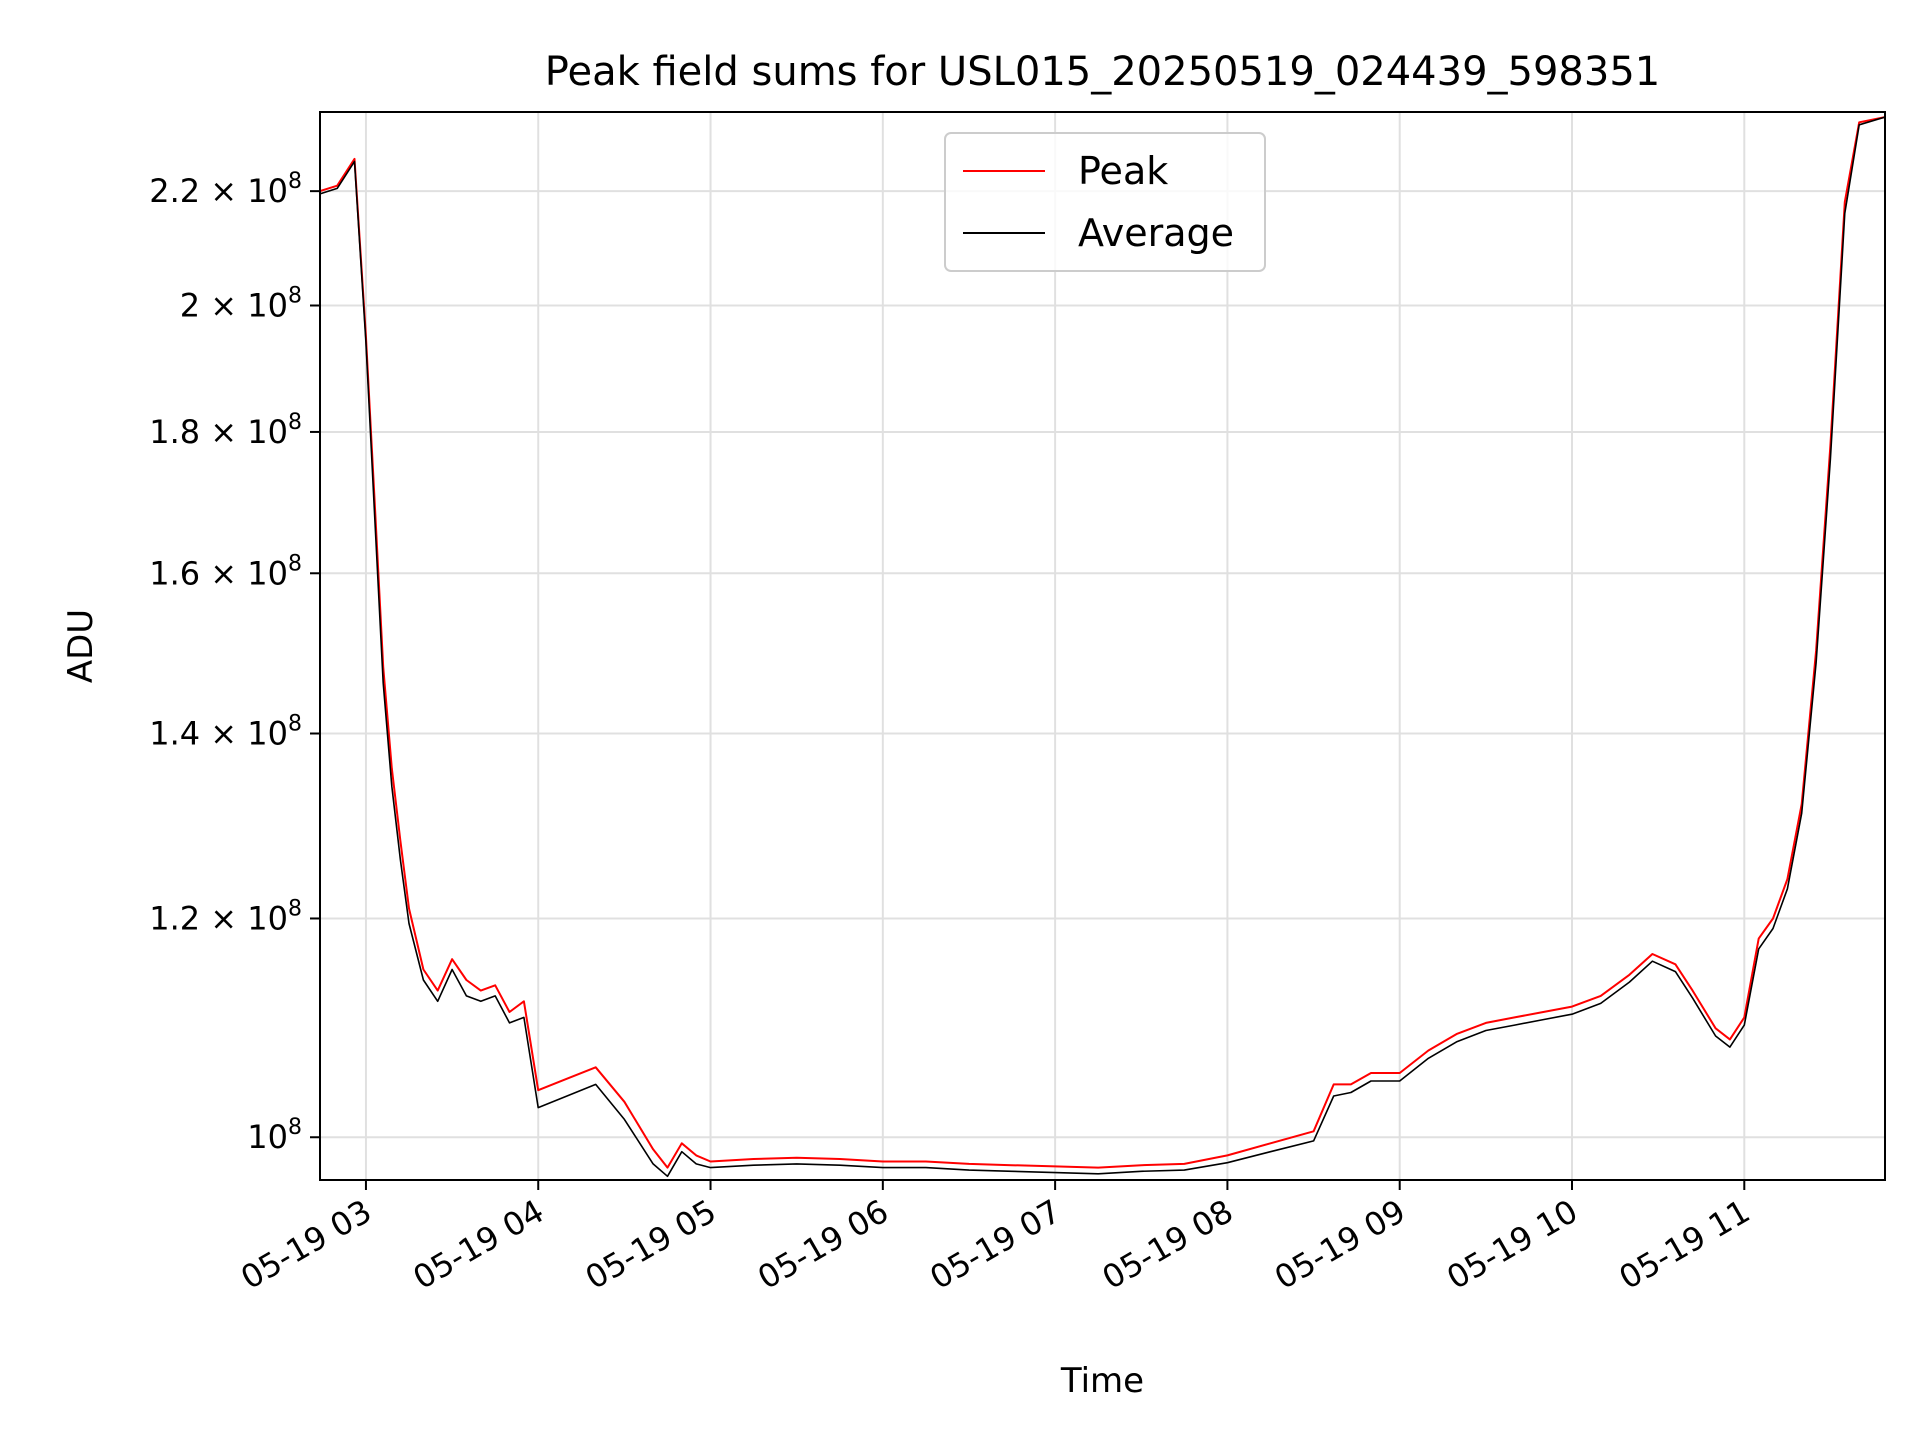 The height and width of the screenshot is (1440, 1920). Describe the element at coordinates (81, 646) in the screenshot. I see `y-axis-label: ADU` at that location.